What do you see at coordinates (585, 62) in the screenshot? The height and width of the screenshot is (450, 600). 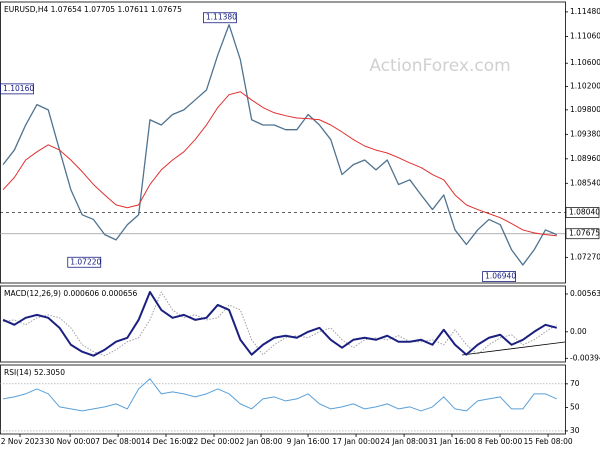 I see `y-tick-label: 1.10600` at bounding box center [585, 62].